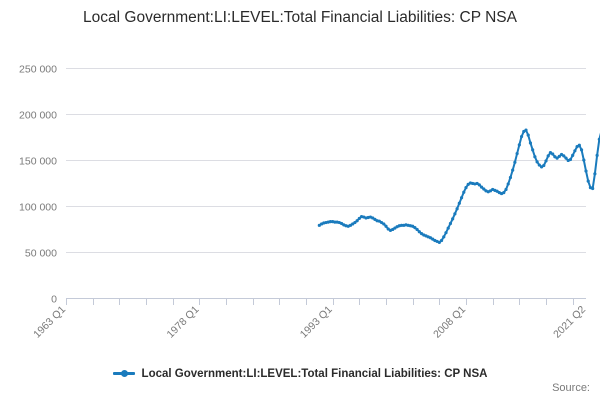 This screenshot has height=400, width=600. I want to click on source-label: Source:, so click(571, 388).